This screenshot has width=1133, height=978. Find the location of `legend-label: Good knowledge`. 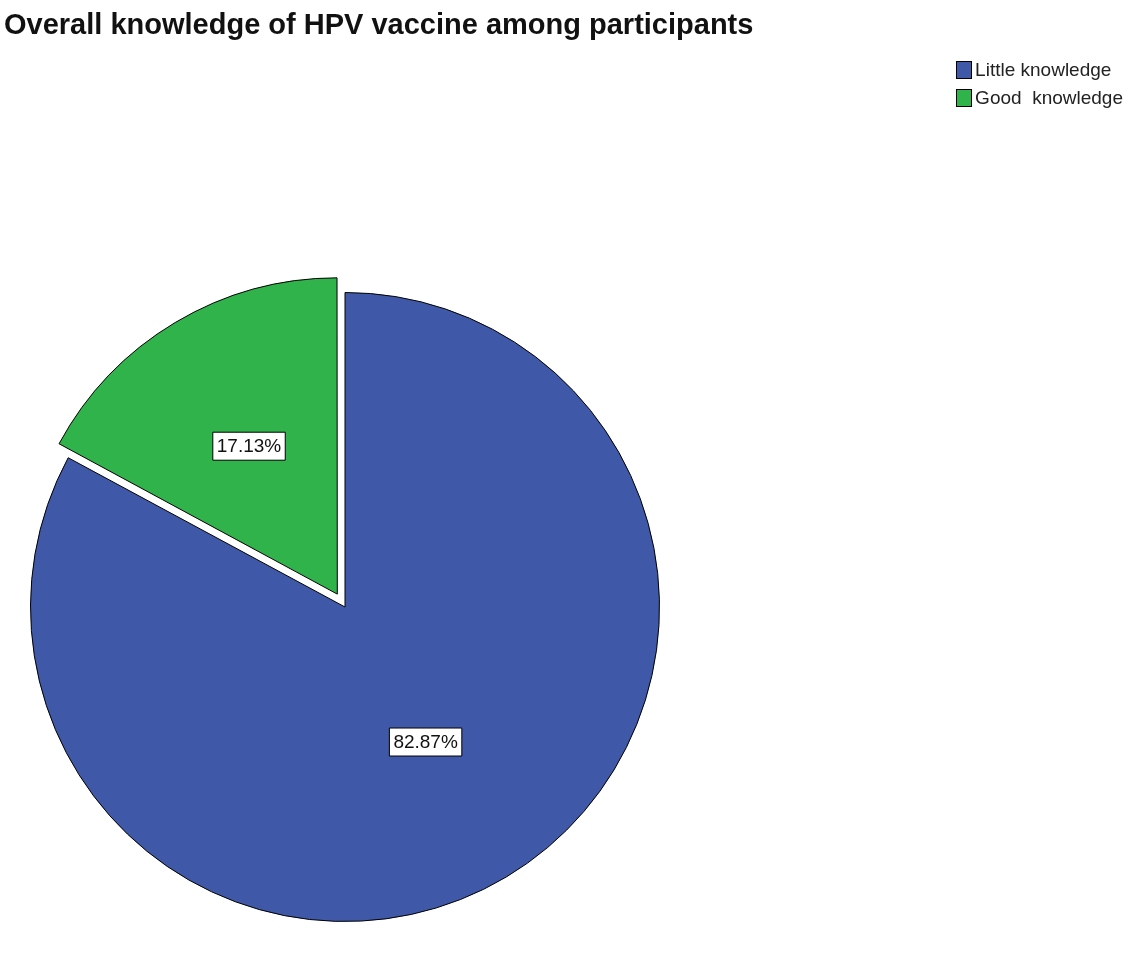

legend-label: Good knowledge is located at coordinates (1049, 98).